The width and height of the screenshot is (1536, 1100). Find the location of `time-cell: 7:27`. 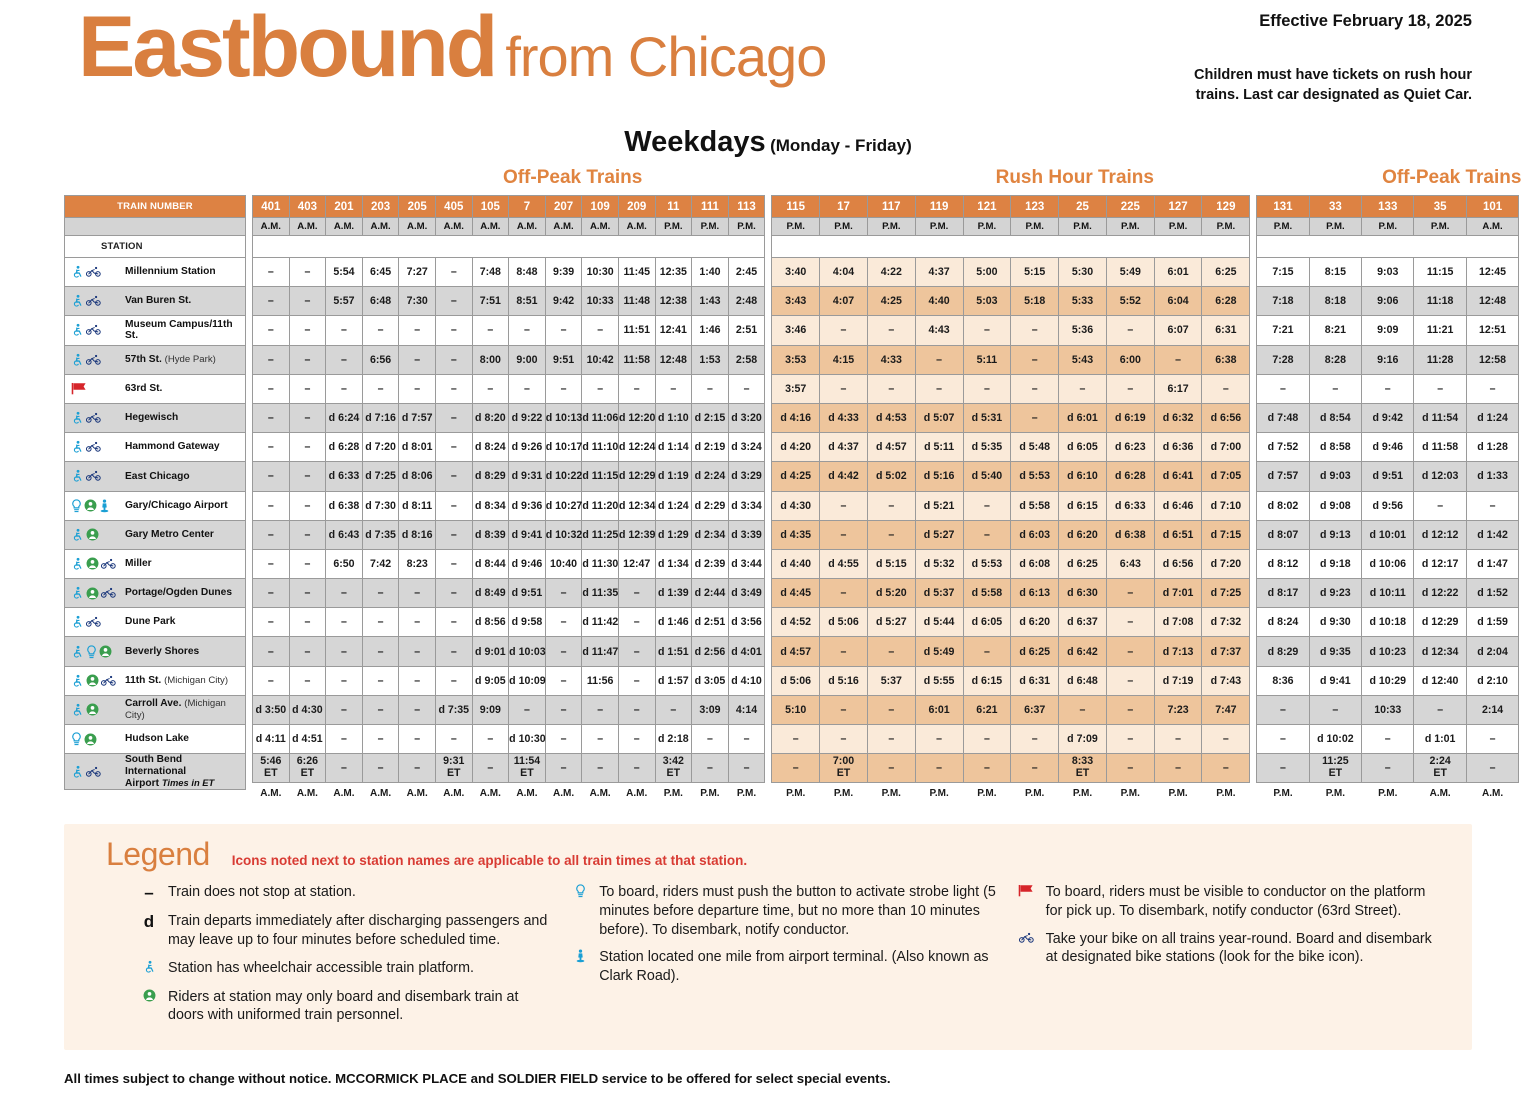

time-cell: 7:27 is located at coordinates (417, 272).